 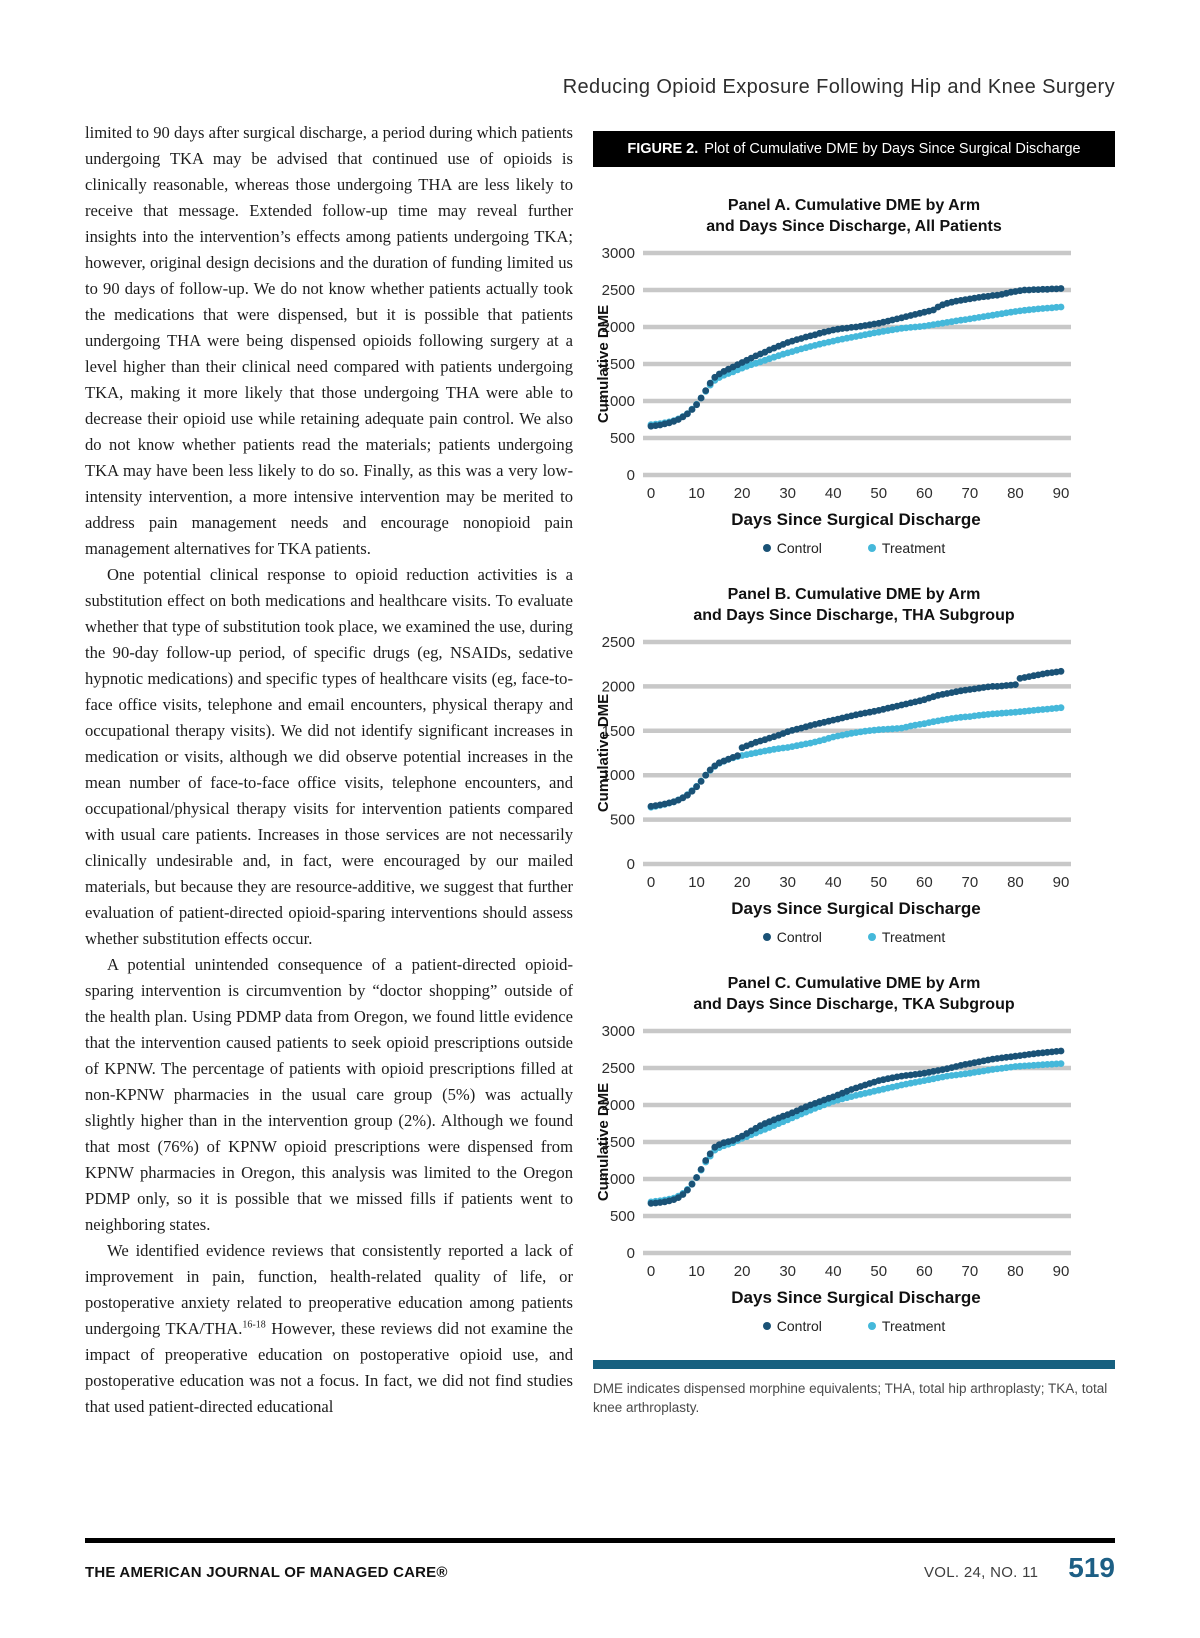 What do you see at coordinates (854, 1326) in the screenshot?
I see `panel-c-legend: Control Treatment` at bounding box center [854, 1326].